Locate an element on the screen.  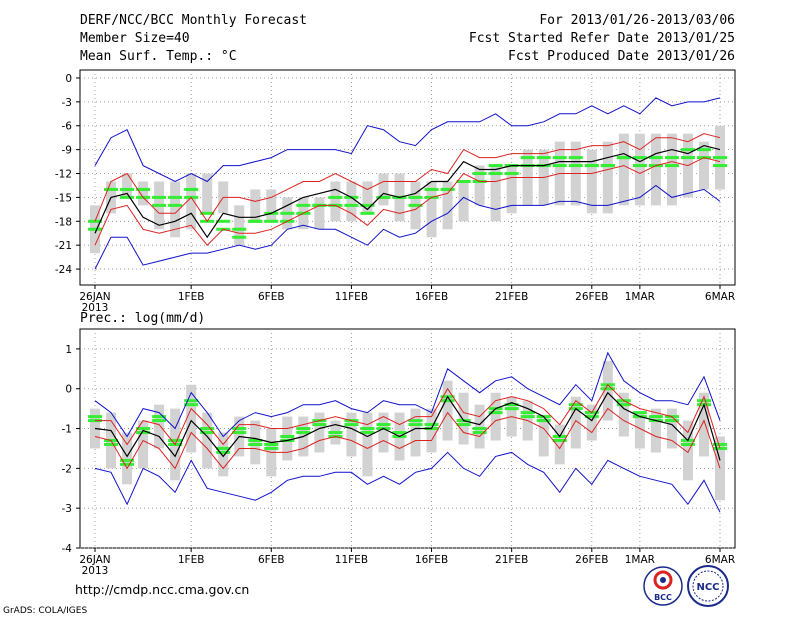
bcc-logo: BCC is located at coordinates (663, 586).